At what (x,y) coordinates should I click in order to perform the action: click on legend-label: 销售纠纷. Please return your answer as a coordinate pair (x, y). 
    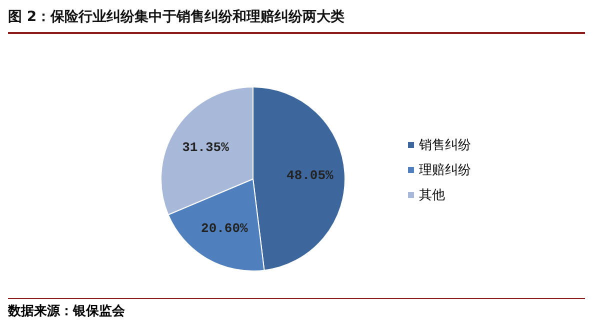
    Looking at the image, I should click on (445, 145).